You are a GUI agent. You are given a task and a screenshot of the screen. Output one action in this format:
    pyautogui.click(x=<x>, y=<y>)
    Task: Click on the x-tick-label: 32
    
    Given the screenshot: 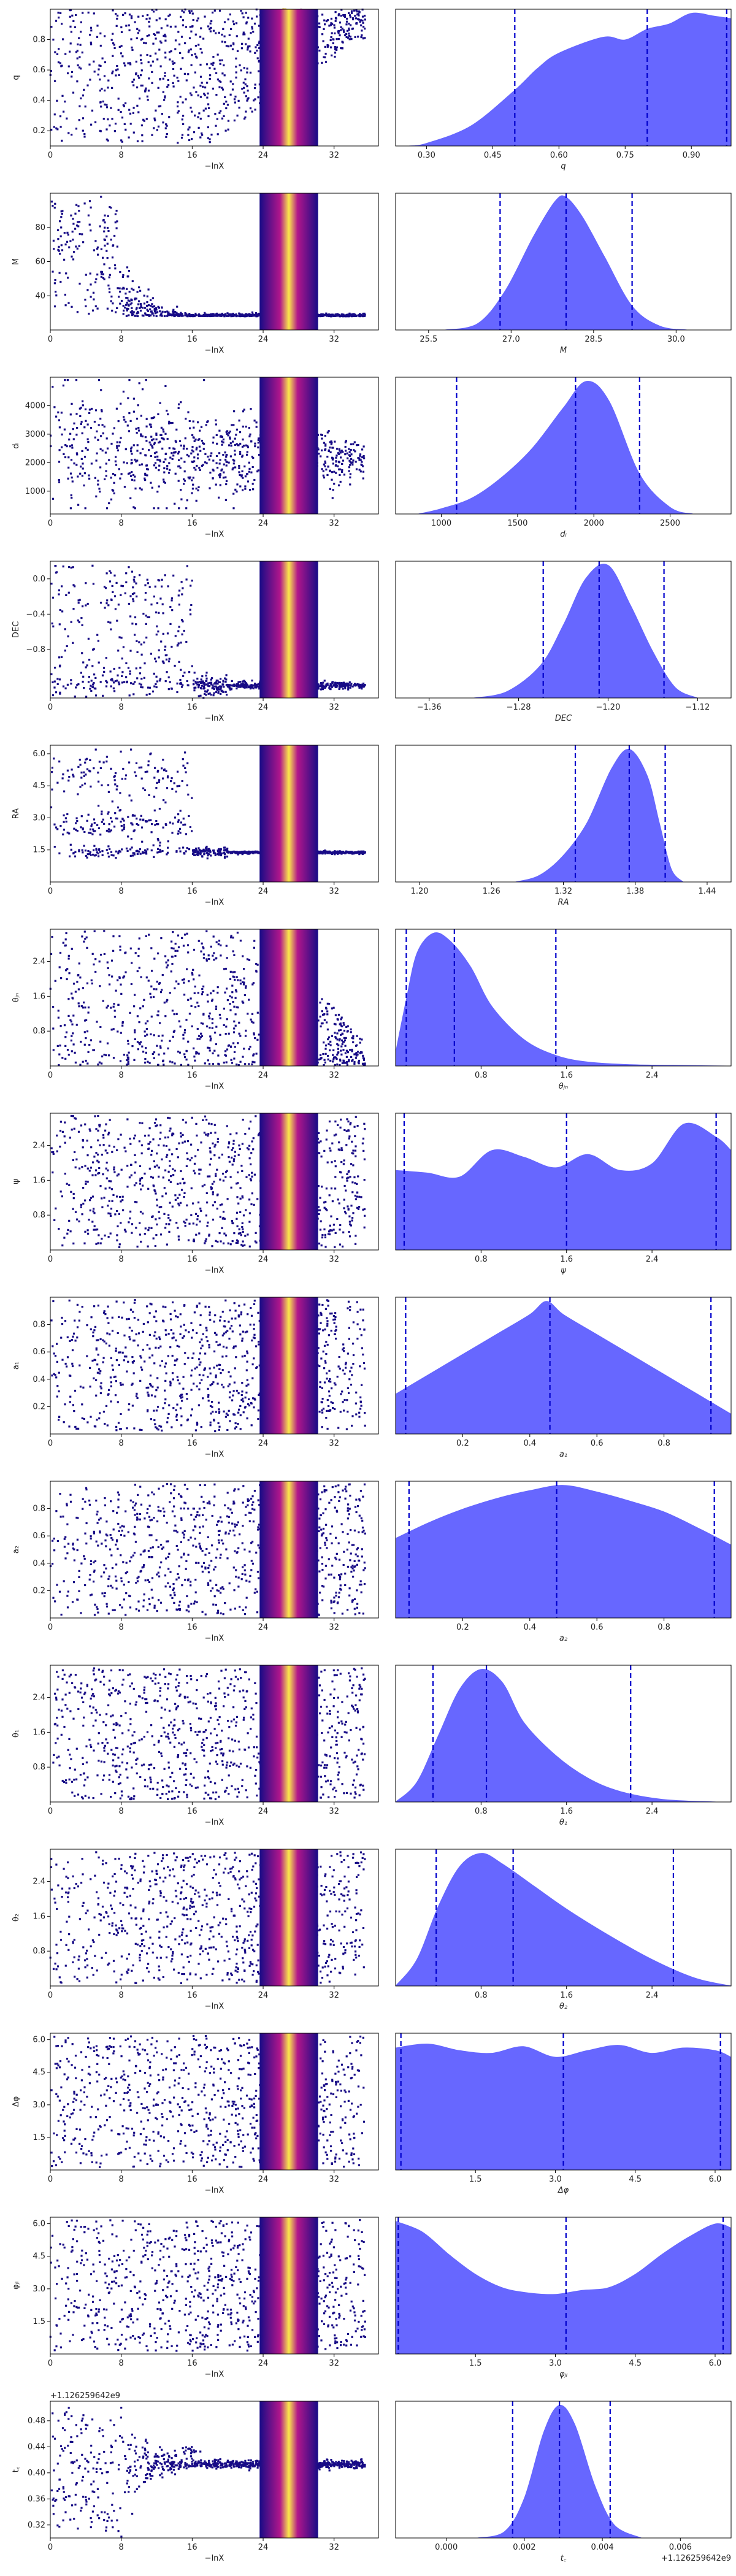 What is the action you would take?
    pyautogui.click(x=334, y=891)
    